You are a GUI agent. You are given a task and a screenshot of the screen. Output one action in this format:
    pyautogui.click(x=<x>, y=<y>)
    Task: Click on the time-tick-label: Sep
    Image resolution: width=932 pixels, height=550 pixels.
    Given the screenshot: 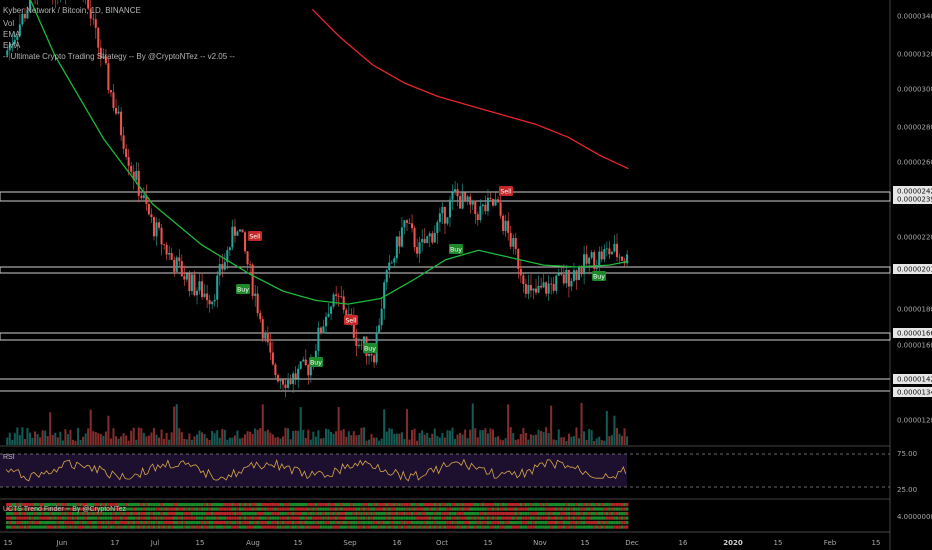 What is the action you would take?
    pyautogui.click(x=350, y=543)
    